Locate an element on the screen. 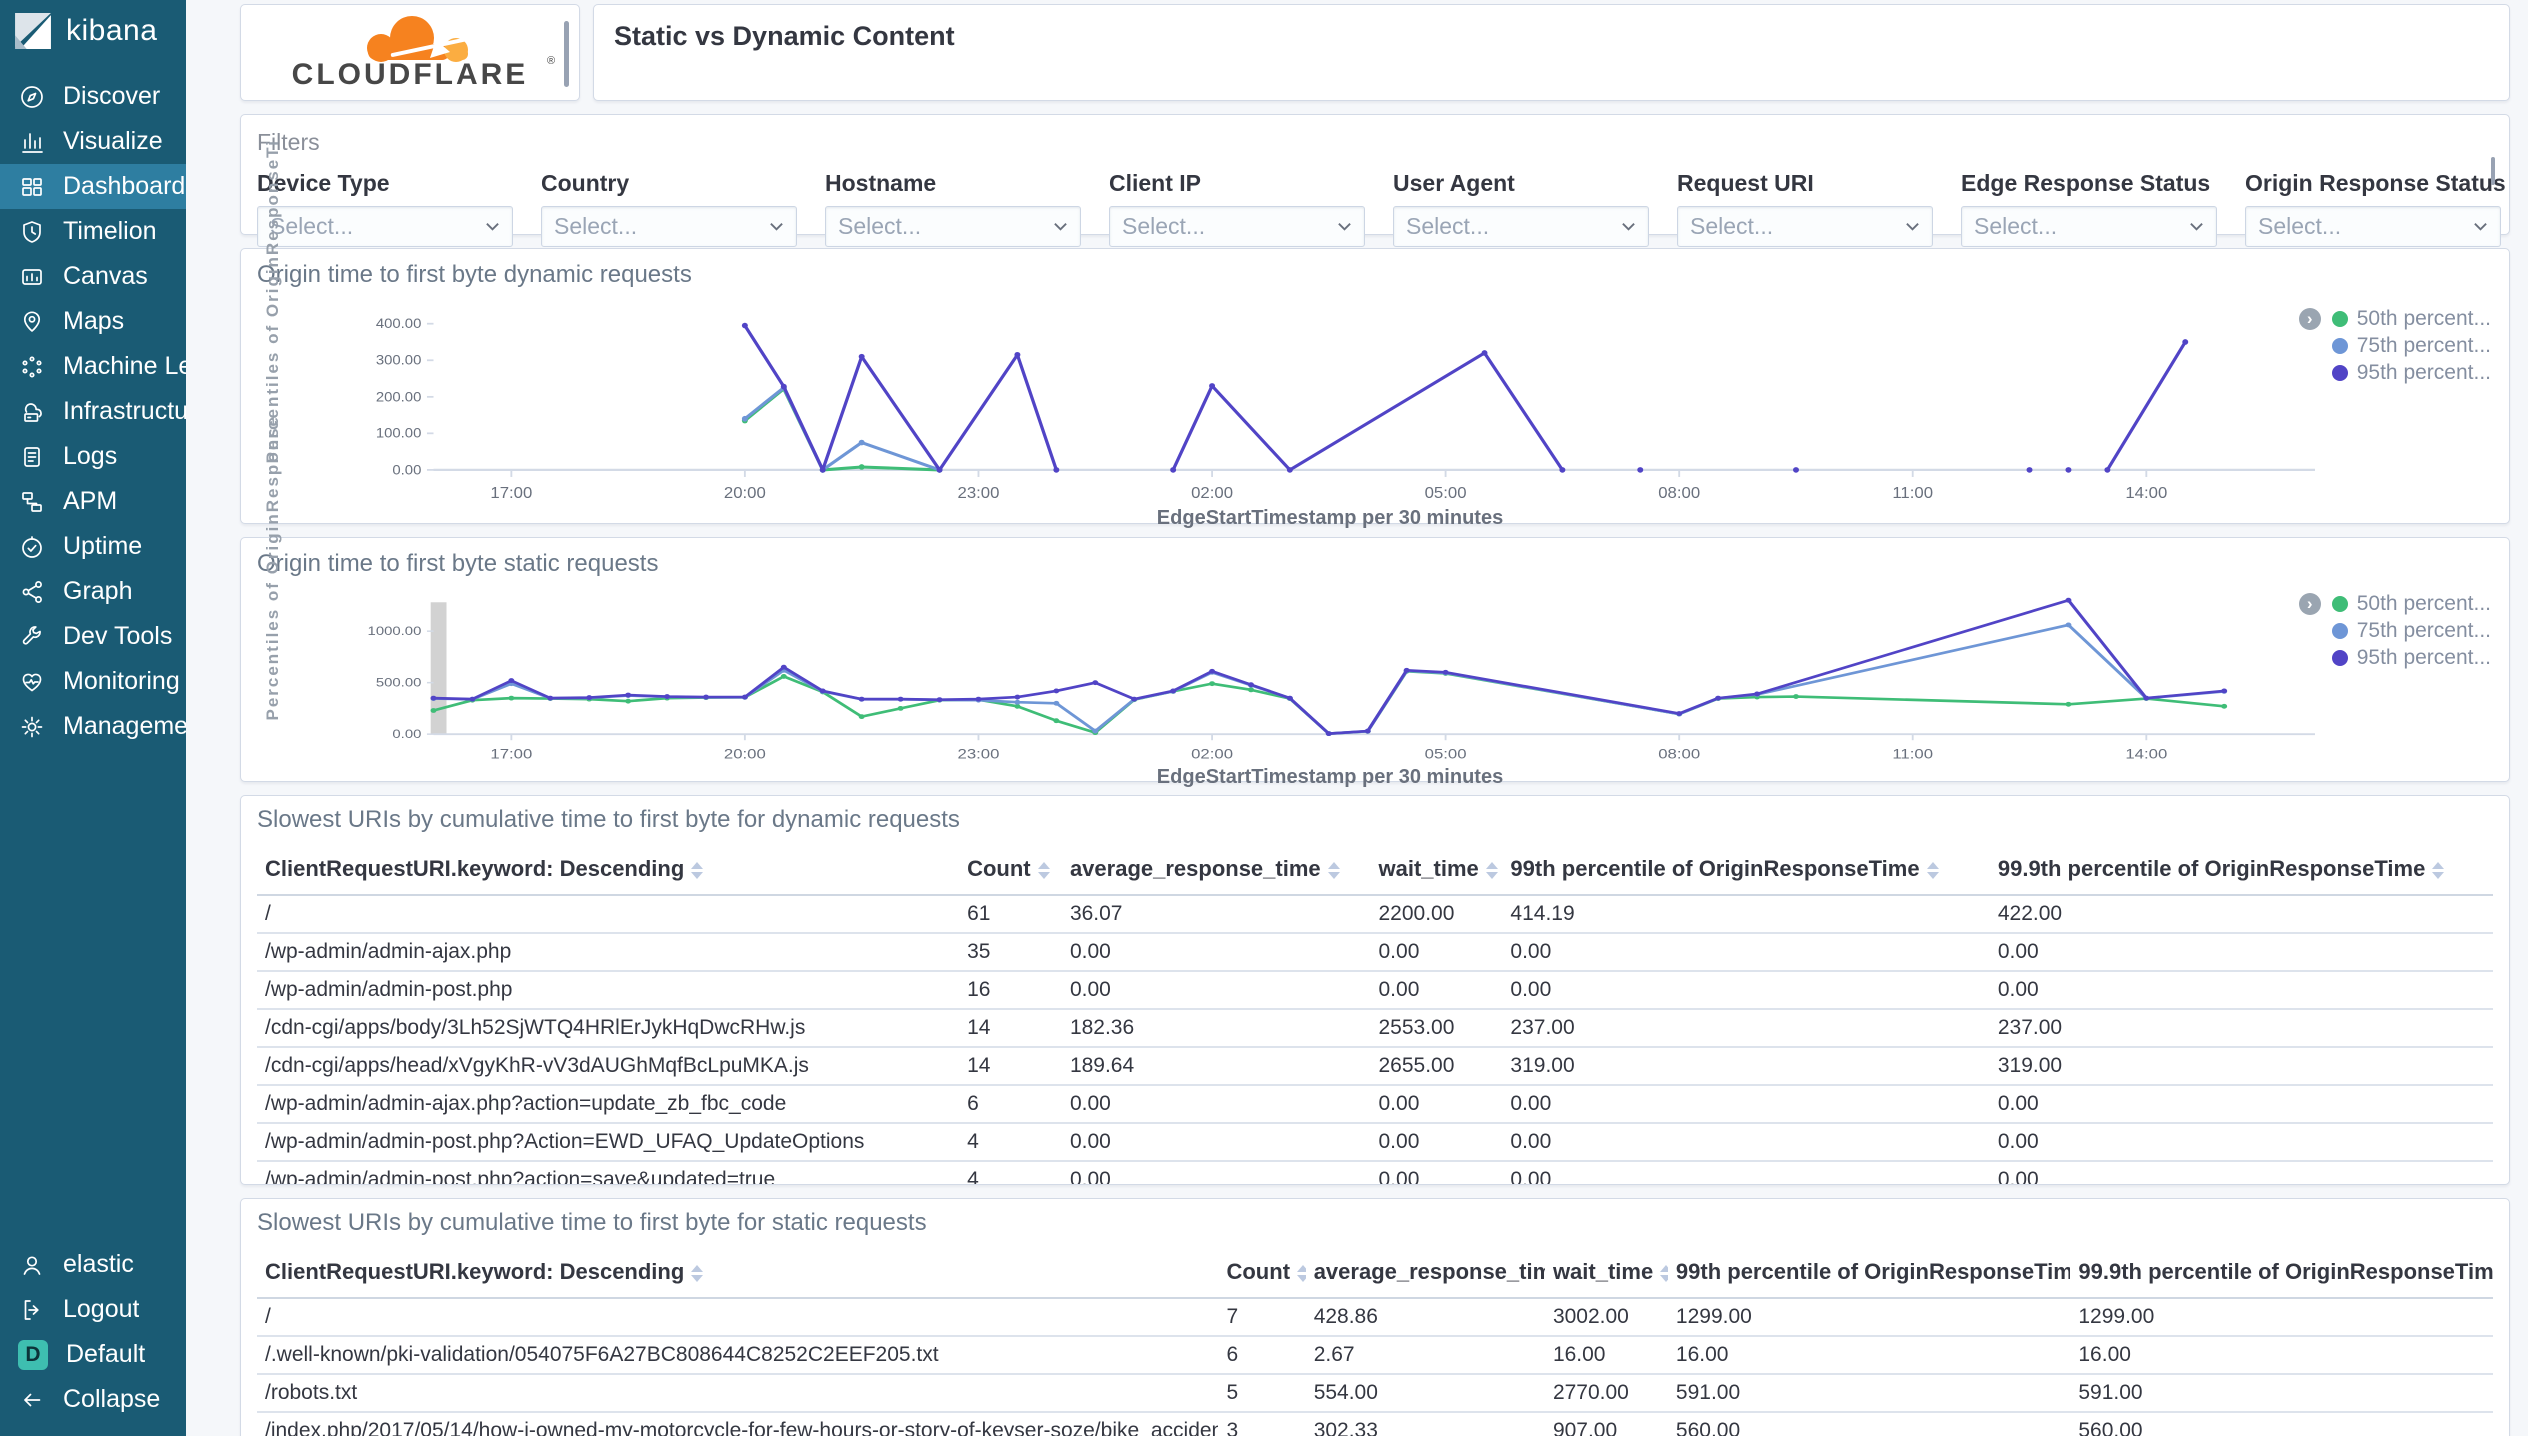  svg-text: 11:00 is located at coordinates (1912, 494).